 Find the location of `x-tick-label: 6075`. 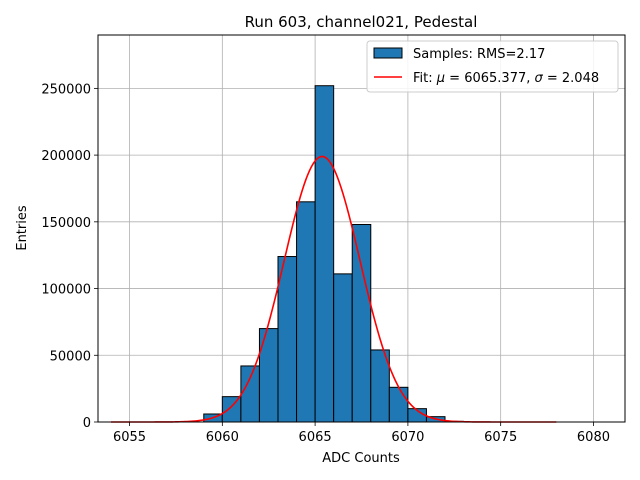

x-tick-label: 6075 is located at coordinates (500, 437).